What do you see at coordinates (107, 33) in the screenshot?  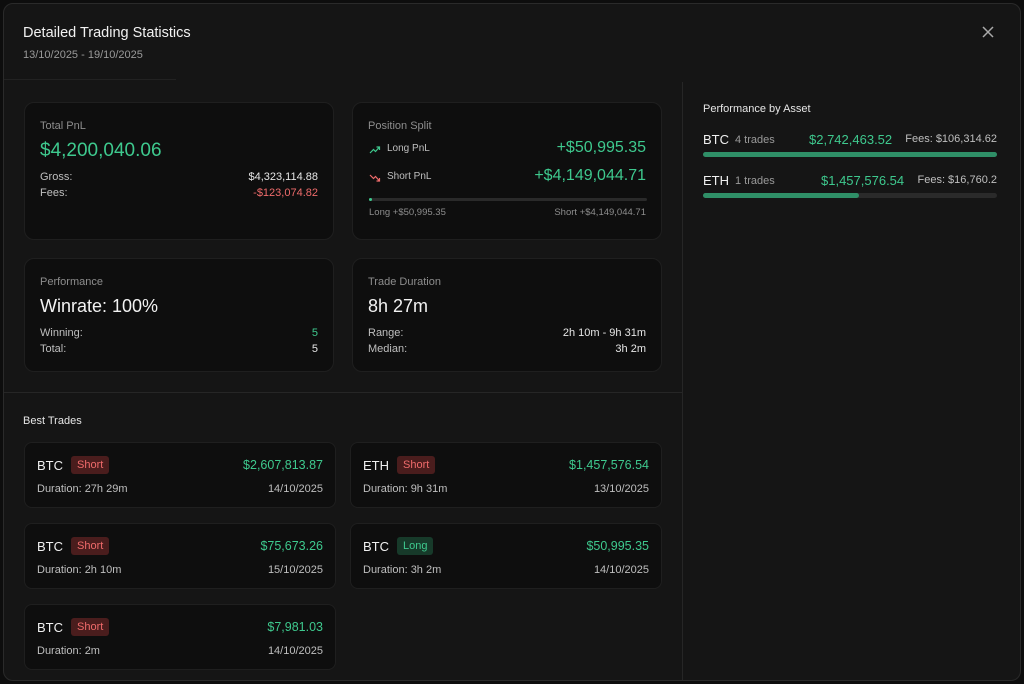 I see `modal-title: Detailed Trading Statistics` at bounding box center [107, 33].